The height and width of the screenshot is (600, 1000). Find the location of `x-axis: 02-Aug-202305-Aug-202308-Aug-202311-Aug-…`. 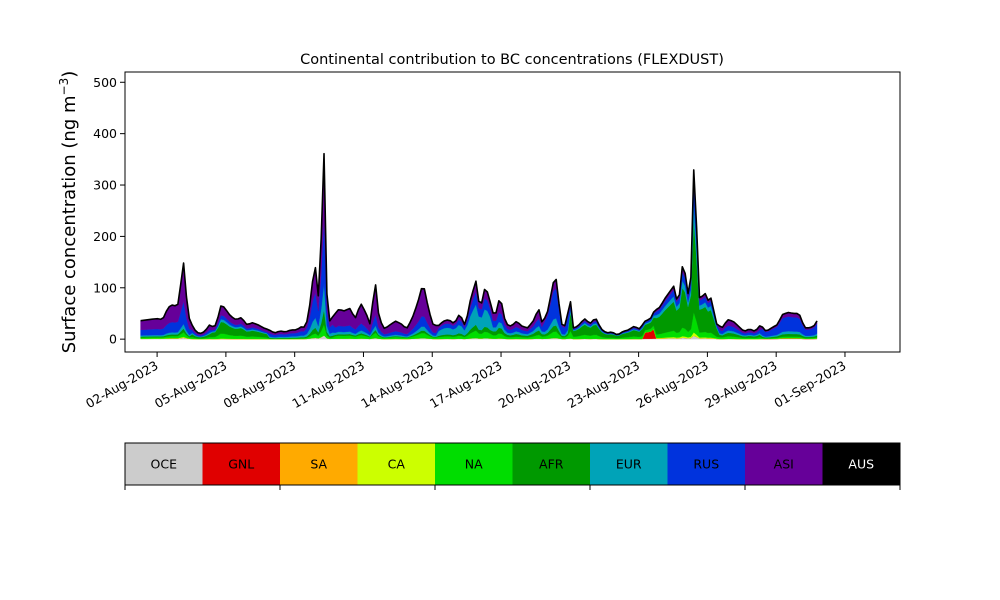

x-axis: 02-Aug-202305-Aug-202308-Aug-202311-Aug-… is located at coordinates (465, 381).